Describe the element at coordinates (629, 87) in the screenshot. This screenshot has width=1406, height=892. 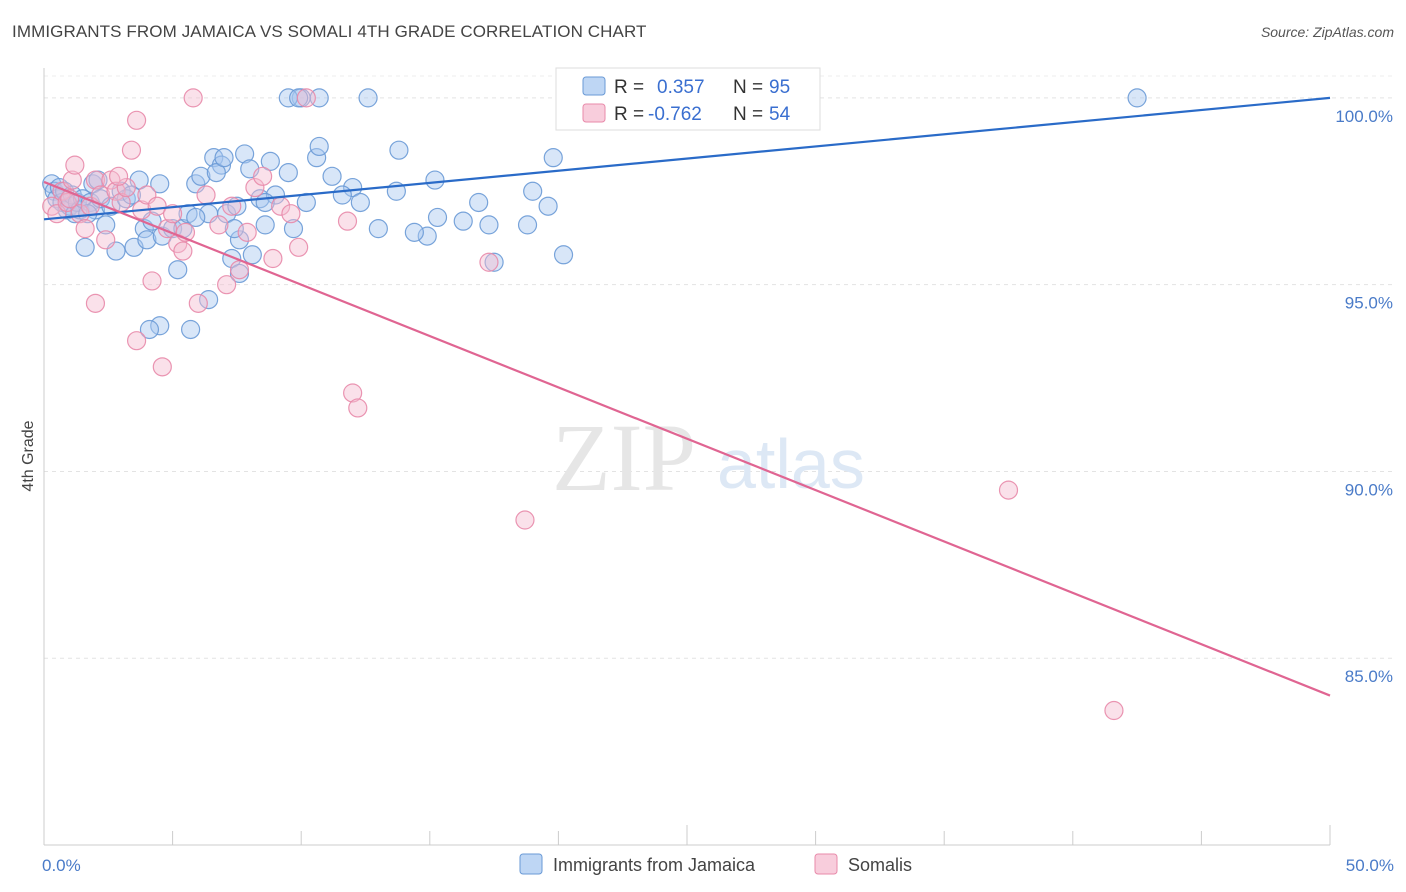
I see `stats-r-label-jamaica: R =` at that location.